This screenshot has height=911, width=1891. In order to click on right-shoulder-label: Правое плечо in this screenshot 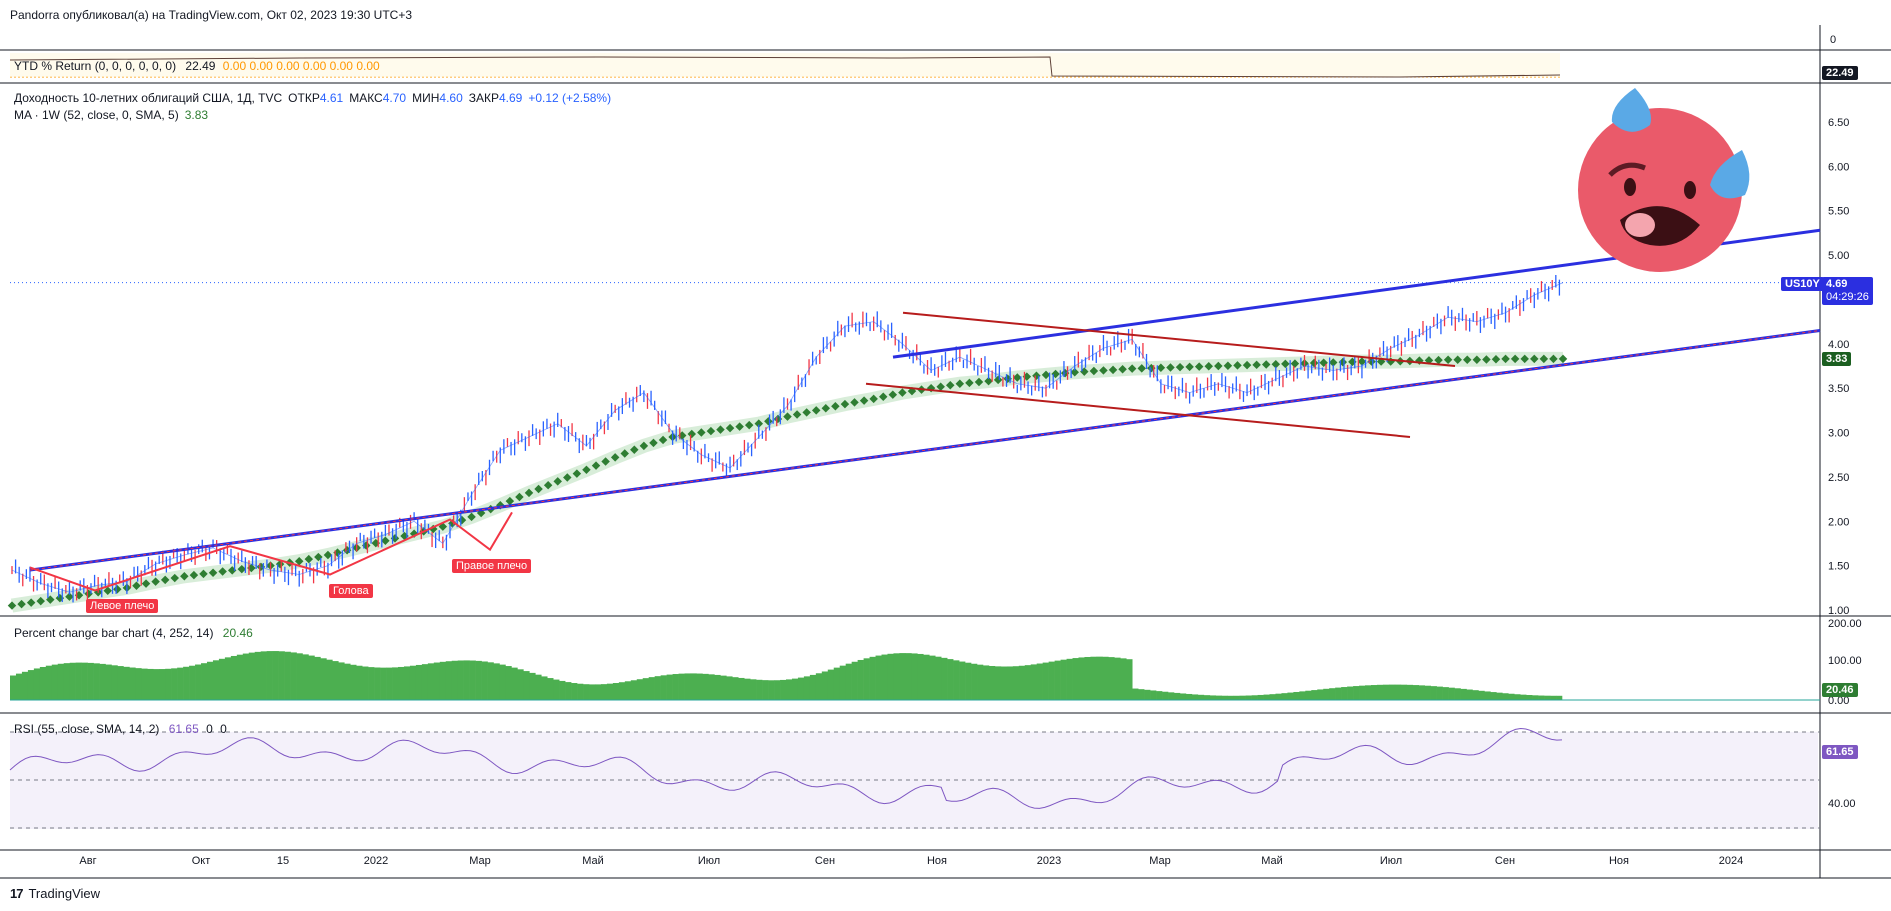, I will do `click(492, 566)`.